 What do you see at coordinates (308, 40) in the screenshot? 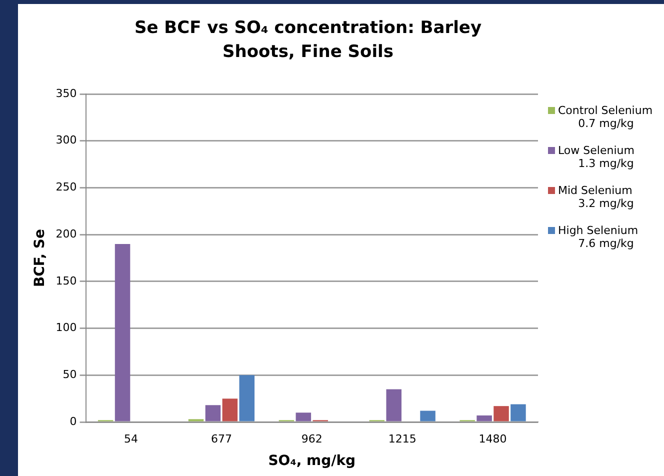
I see `chart-title: Se BCF vs SO₄ concentration: Barley Shoots, Fine Soils` at bounding box center [308, 40].